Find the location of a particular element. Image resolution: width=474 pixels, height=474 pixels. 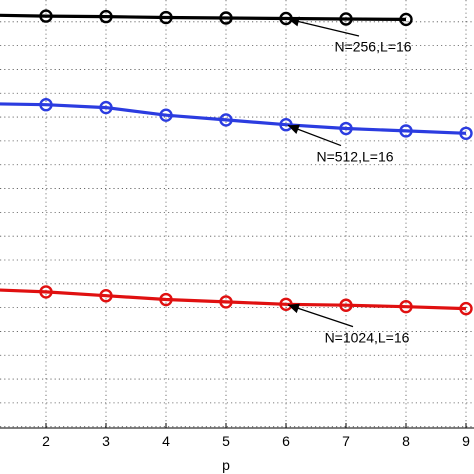

x-tick-label-3: 3 is located at coordinates (106, 441).